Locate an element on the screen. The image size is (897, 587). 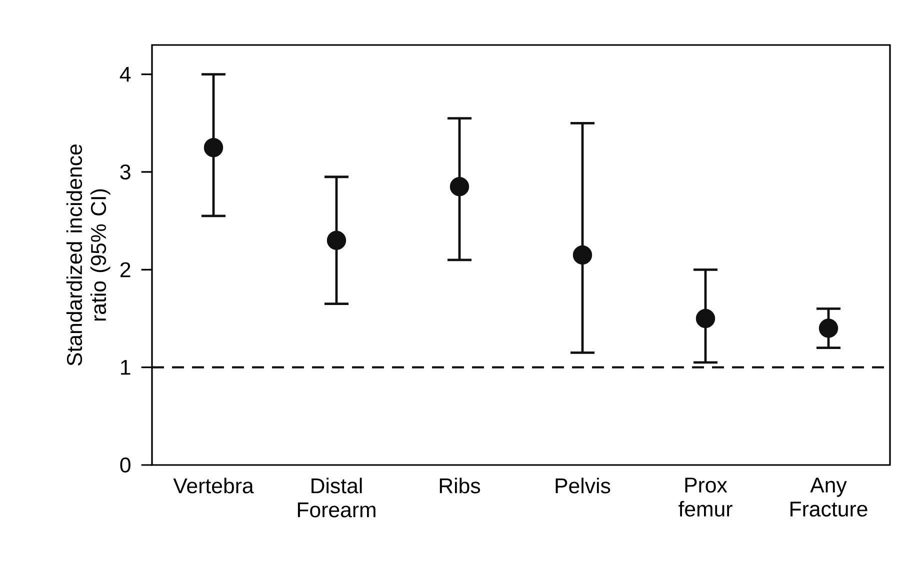
y-tick-label: 3 is located at coordinates (125, 172).